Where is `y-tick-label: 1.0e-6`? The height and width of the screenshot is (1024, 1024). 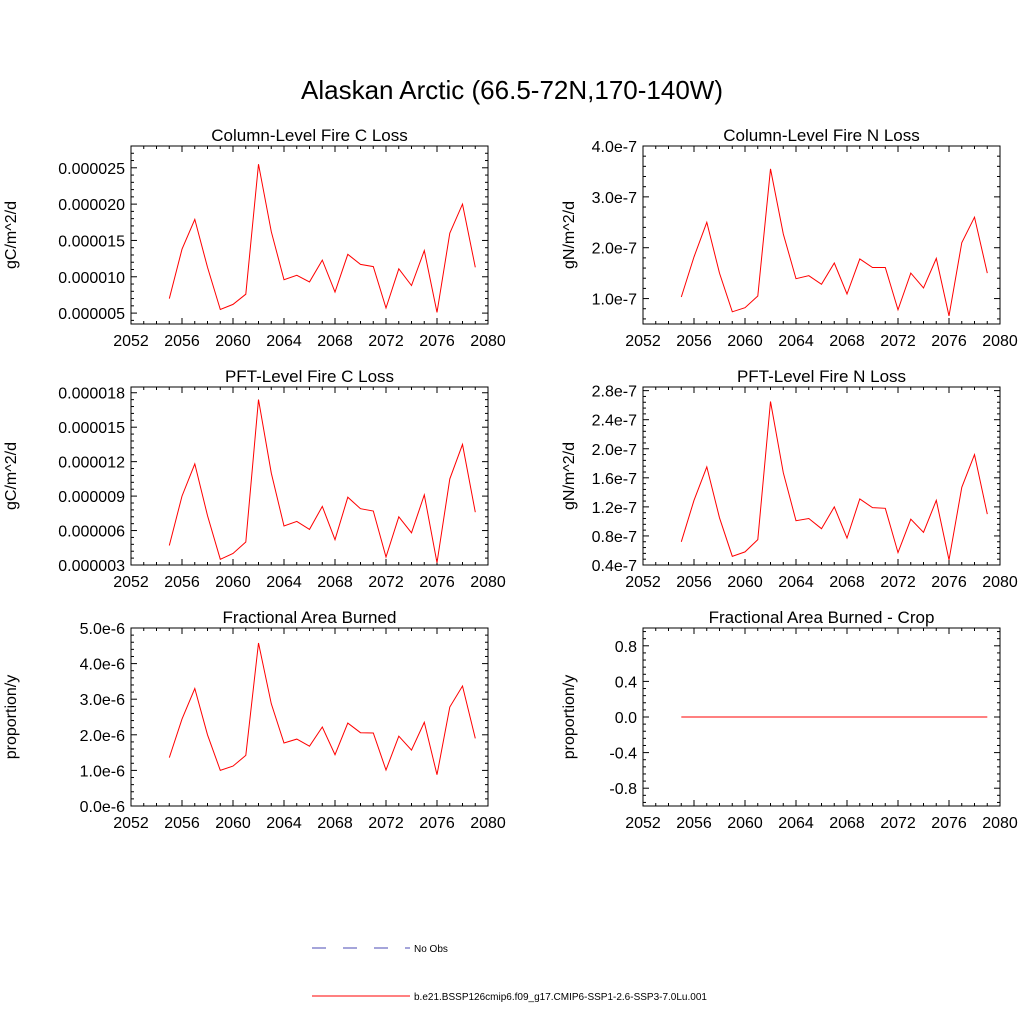 y-tick-label: 1.0e-6 is located at coordinates (102, 771).